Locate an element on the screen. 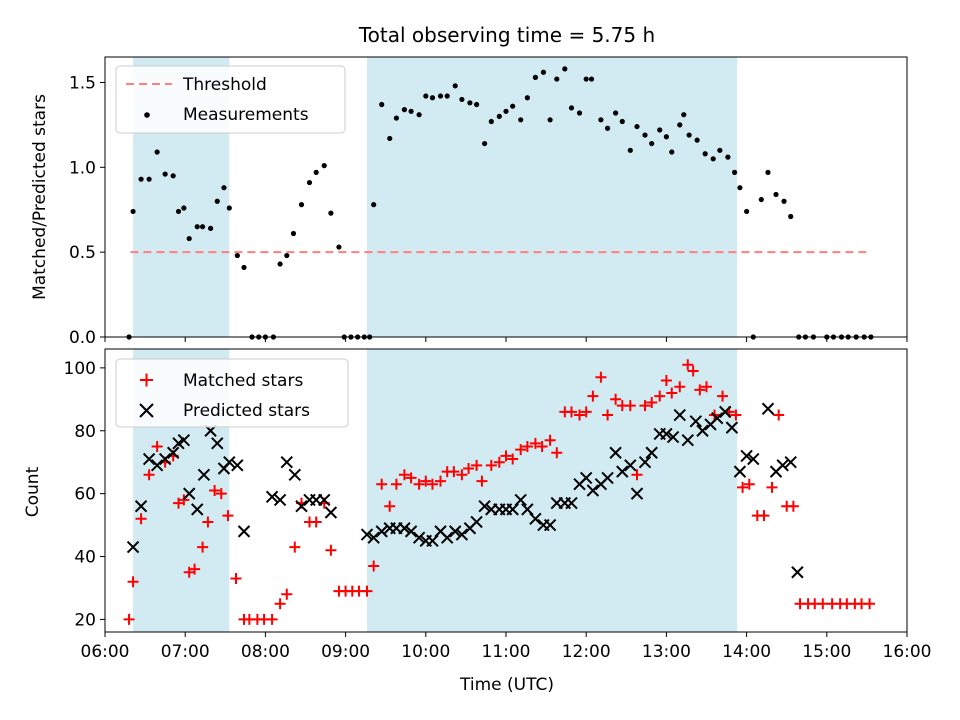  matched-legend-marker is located at coordinates (146, 380).